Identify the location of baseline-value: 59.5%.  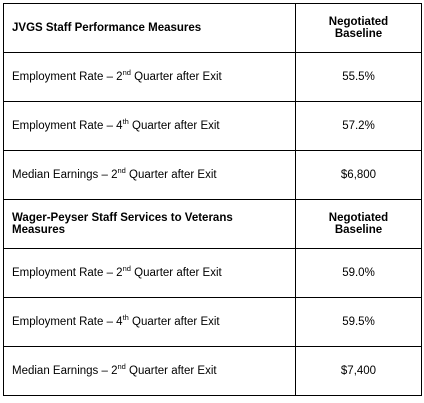
(358, 322).